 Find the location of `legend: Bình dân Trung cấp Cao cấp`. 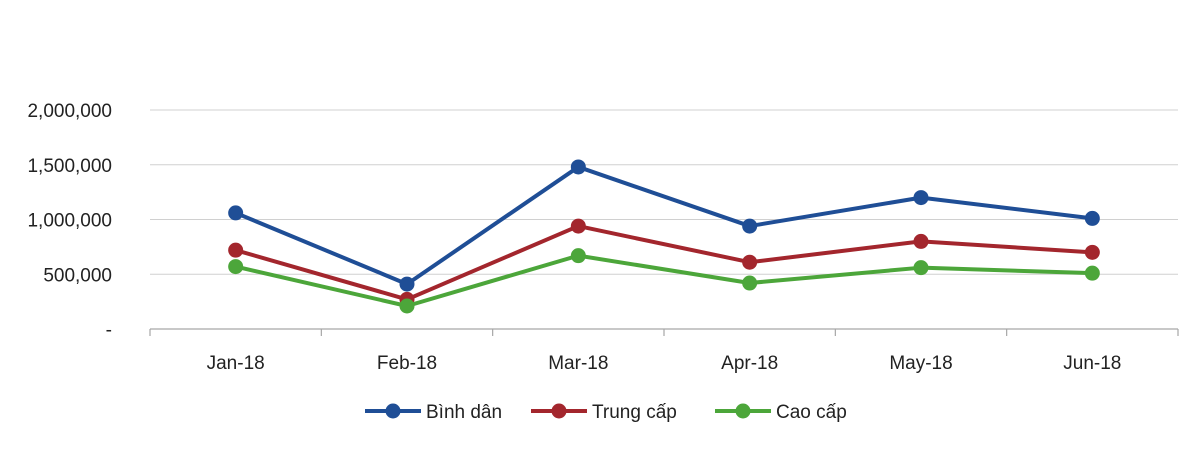

legend: Bình dân Trung cấp Cao cấp is located at coordinates (606, 412).